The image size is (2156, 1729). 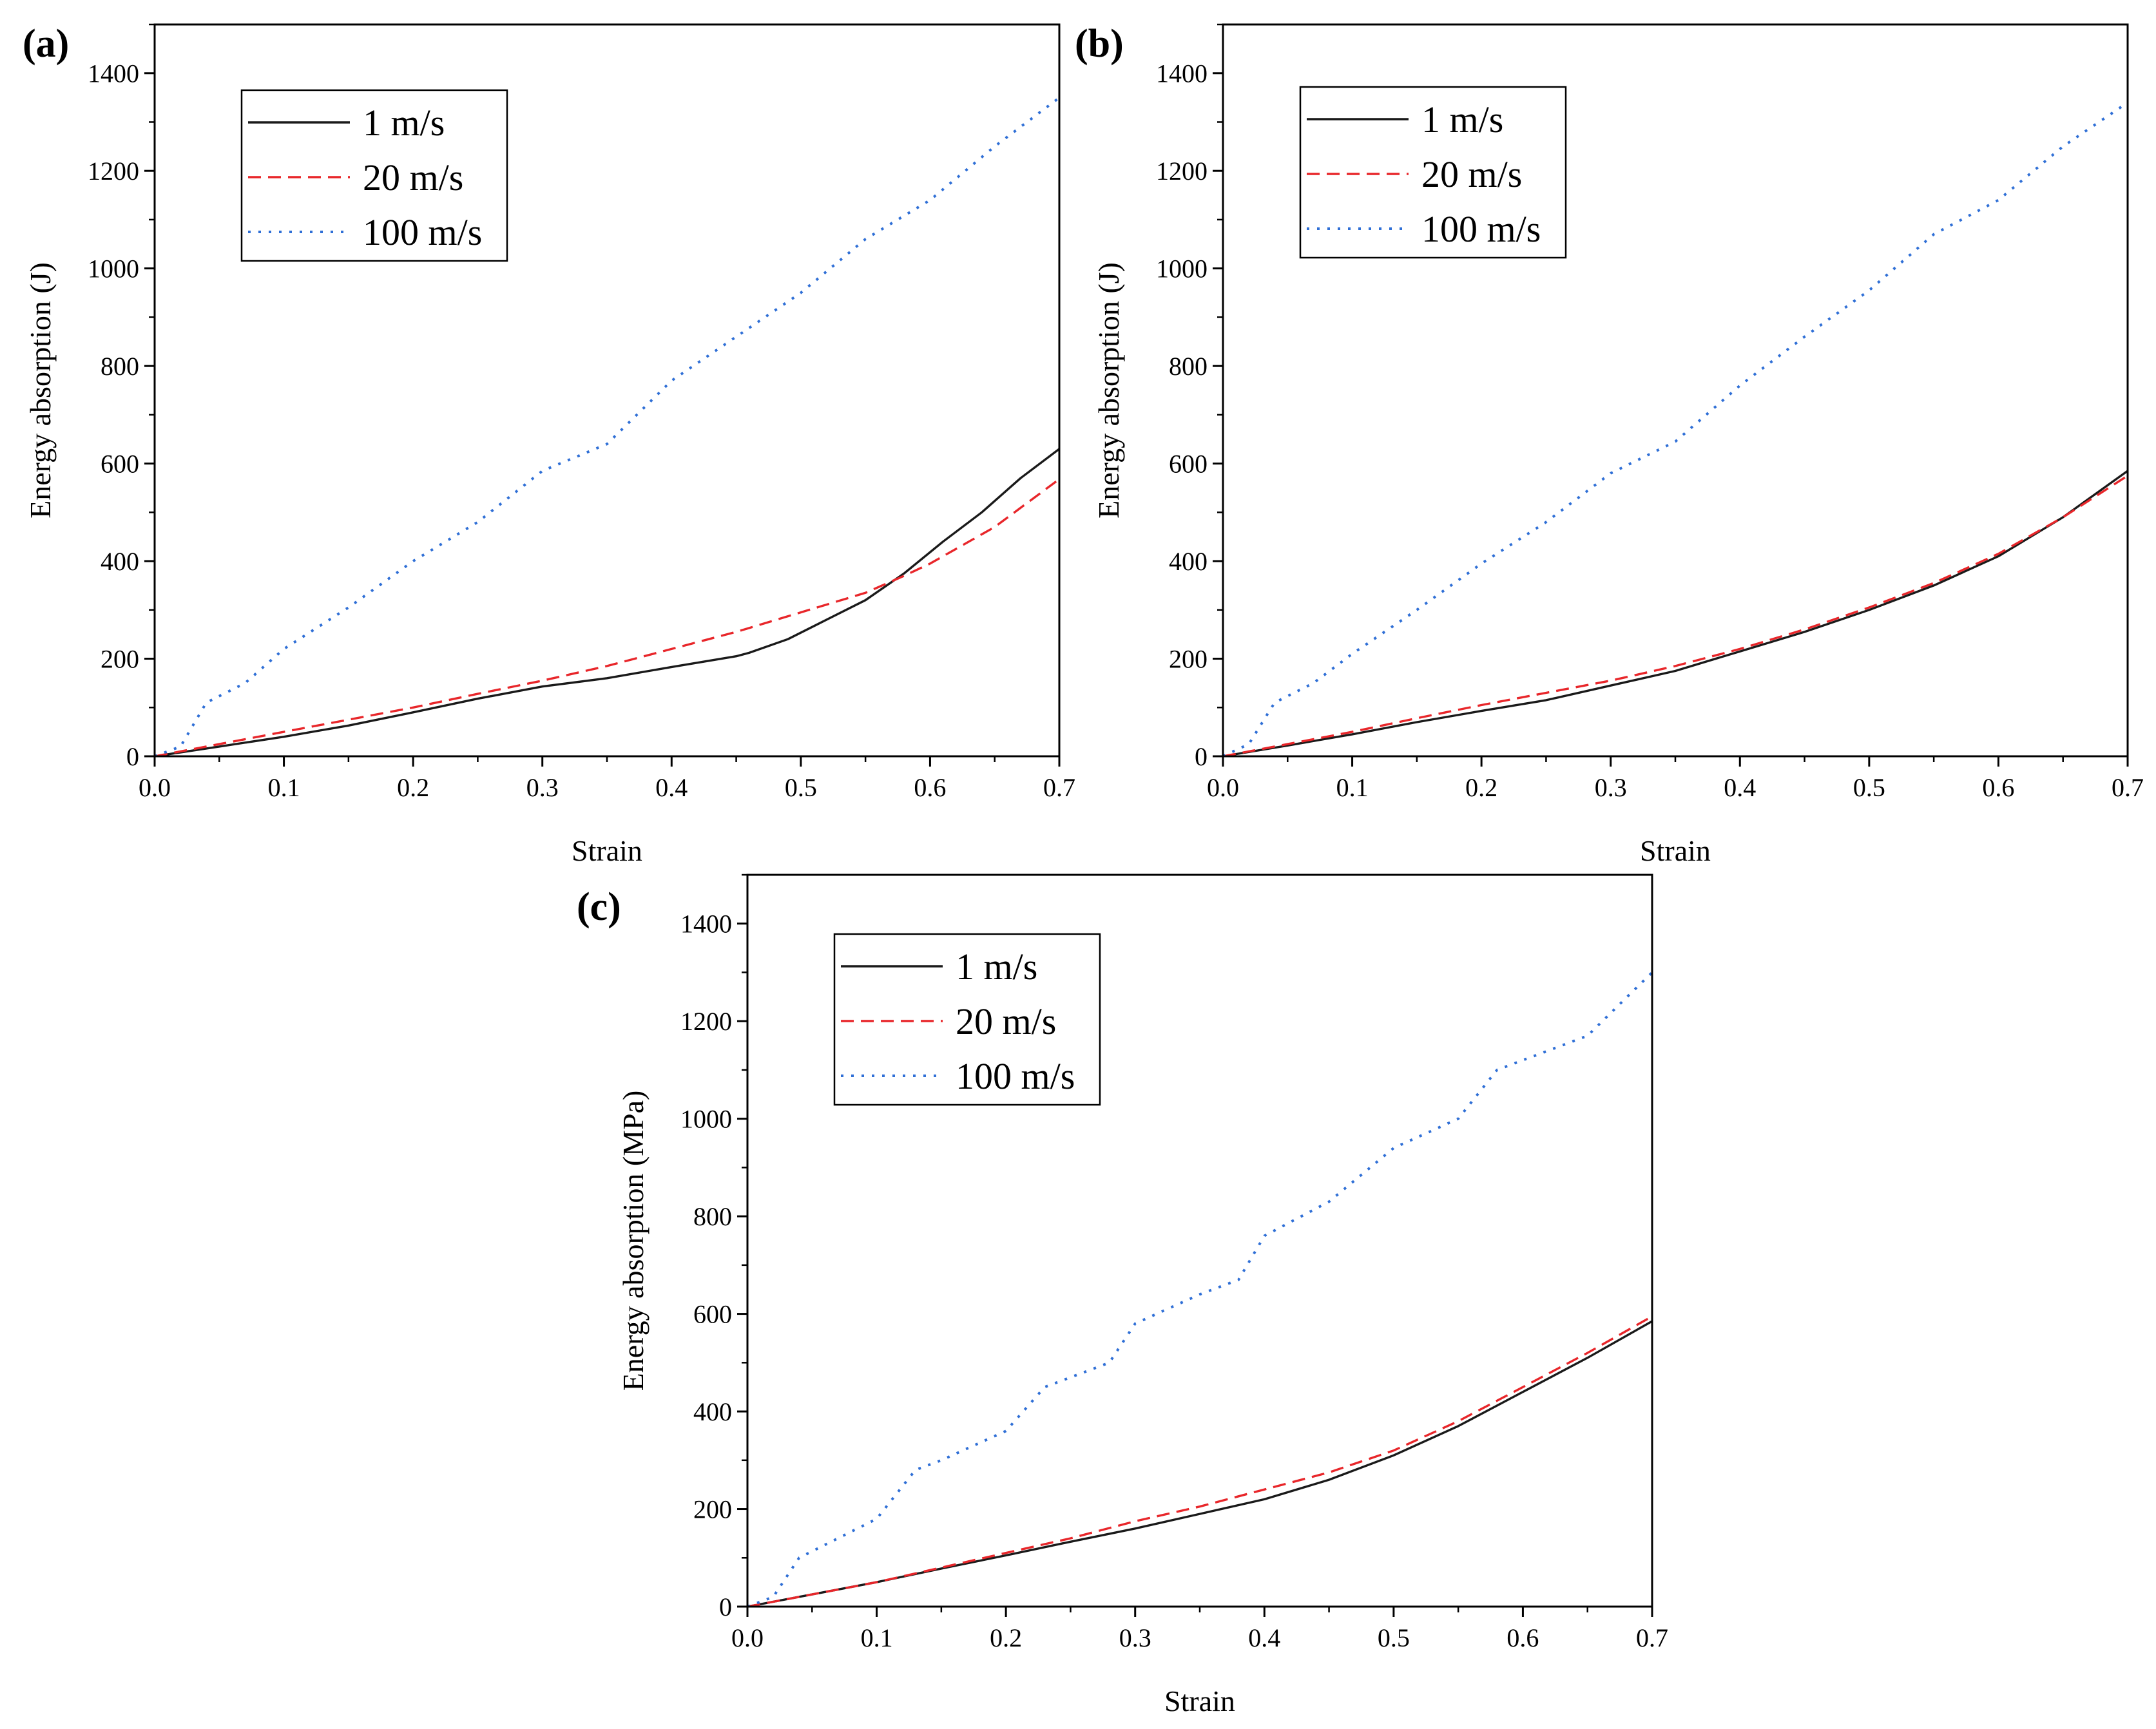 I want to click on y-axis-title: Energy absorption (MPa), so click(x=633, y=1241).